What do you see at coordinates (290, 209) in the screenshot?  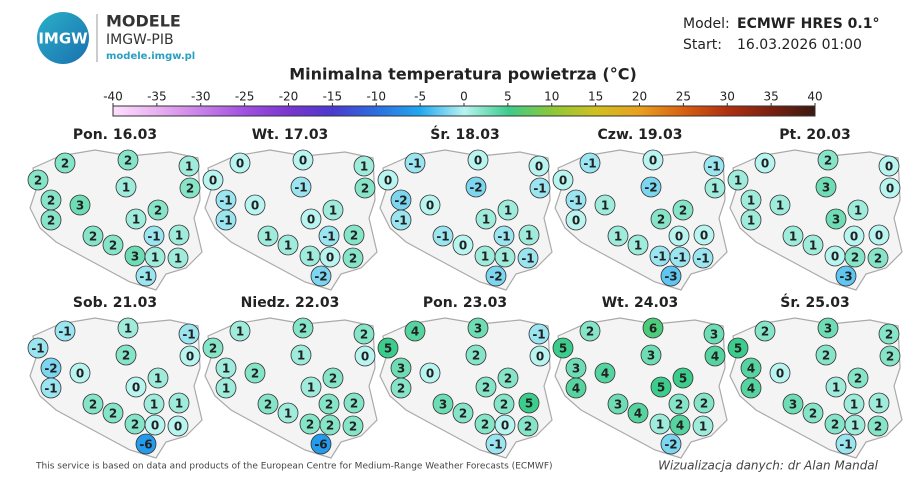 I see `map-panel: Wt. 17.030 0 10 -1 2-1 0 1-1 01 -1 211 0 2-2` at bounding box center [290, 209].